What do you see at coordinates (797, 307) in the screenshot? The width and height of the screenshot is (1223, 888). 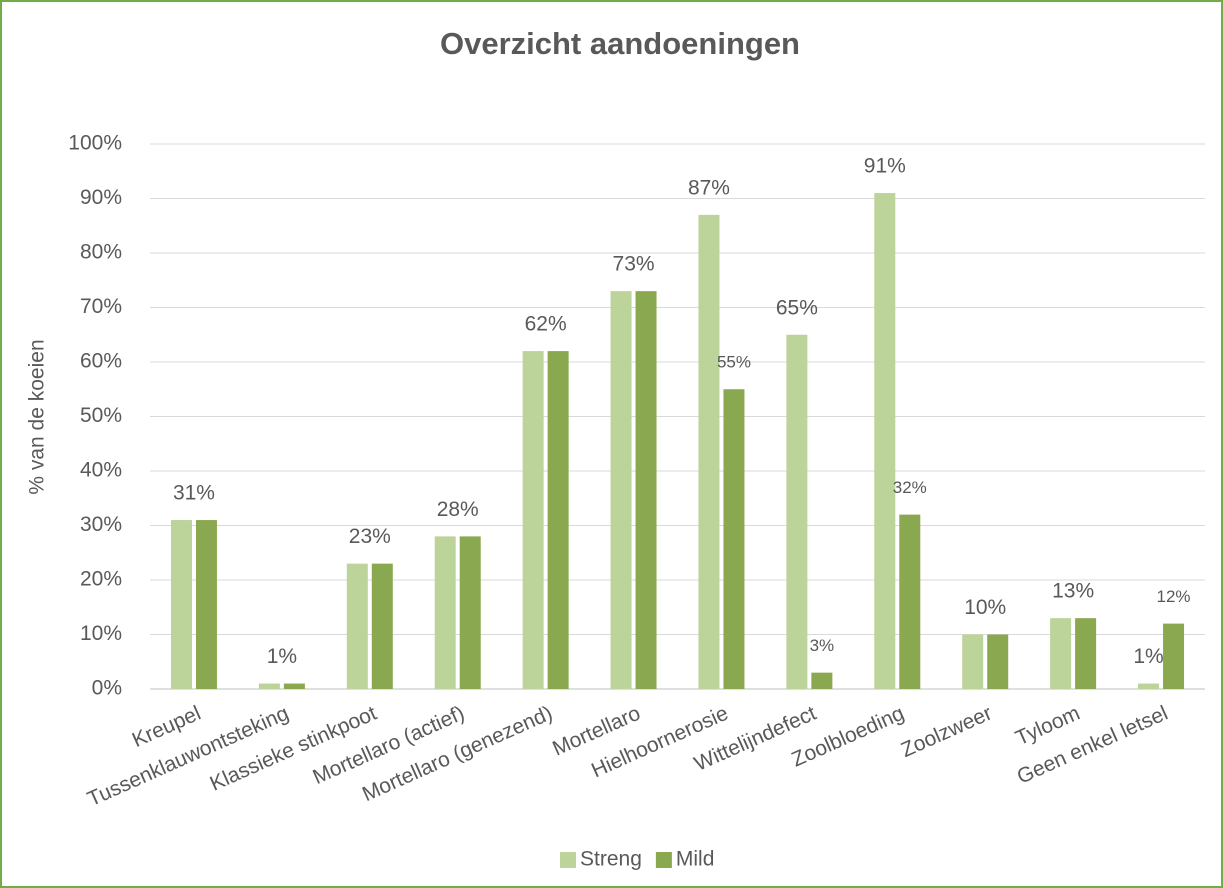 I see `data-label: 65%` at bounding box center [797, 307].